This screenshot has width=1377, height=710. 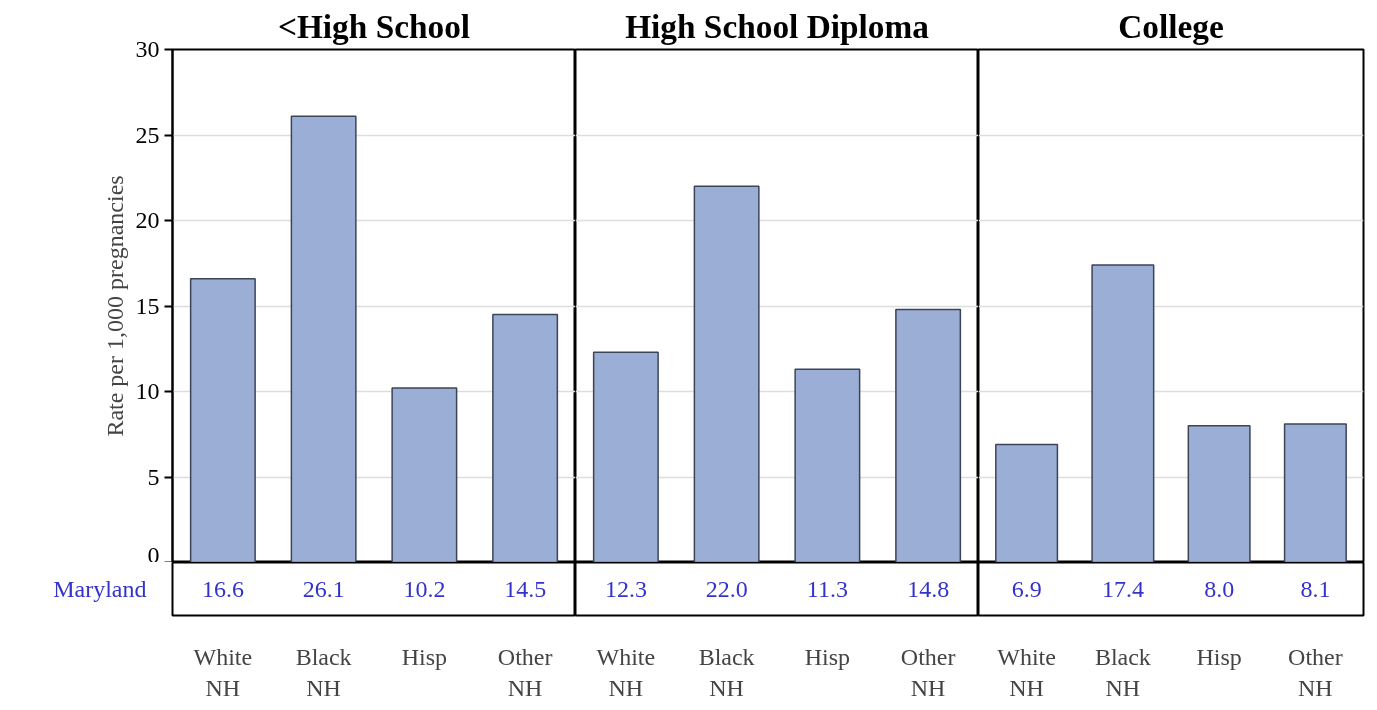 What do you see at coordinates (100, 589) in the screenshot?
I see `text: Maryland` at bounding box center [100, 589].